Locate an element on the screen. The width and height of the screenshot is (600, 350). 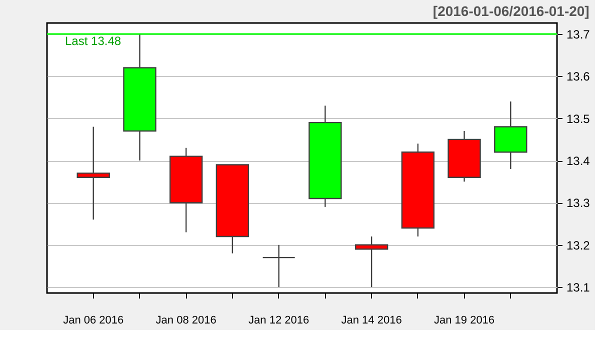
y-tick-label: 13.1 is located at coordinates (578, 287).